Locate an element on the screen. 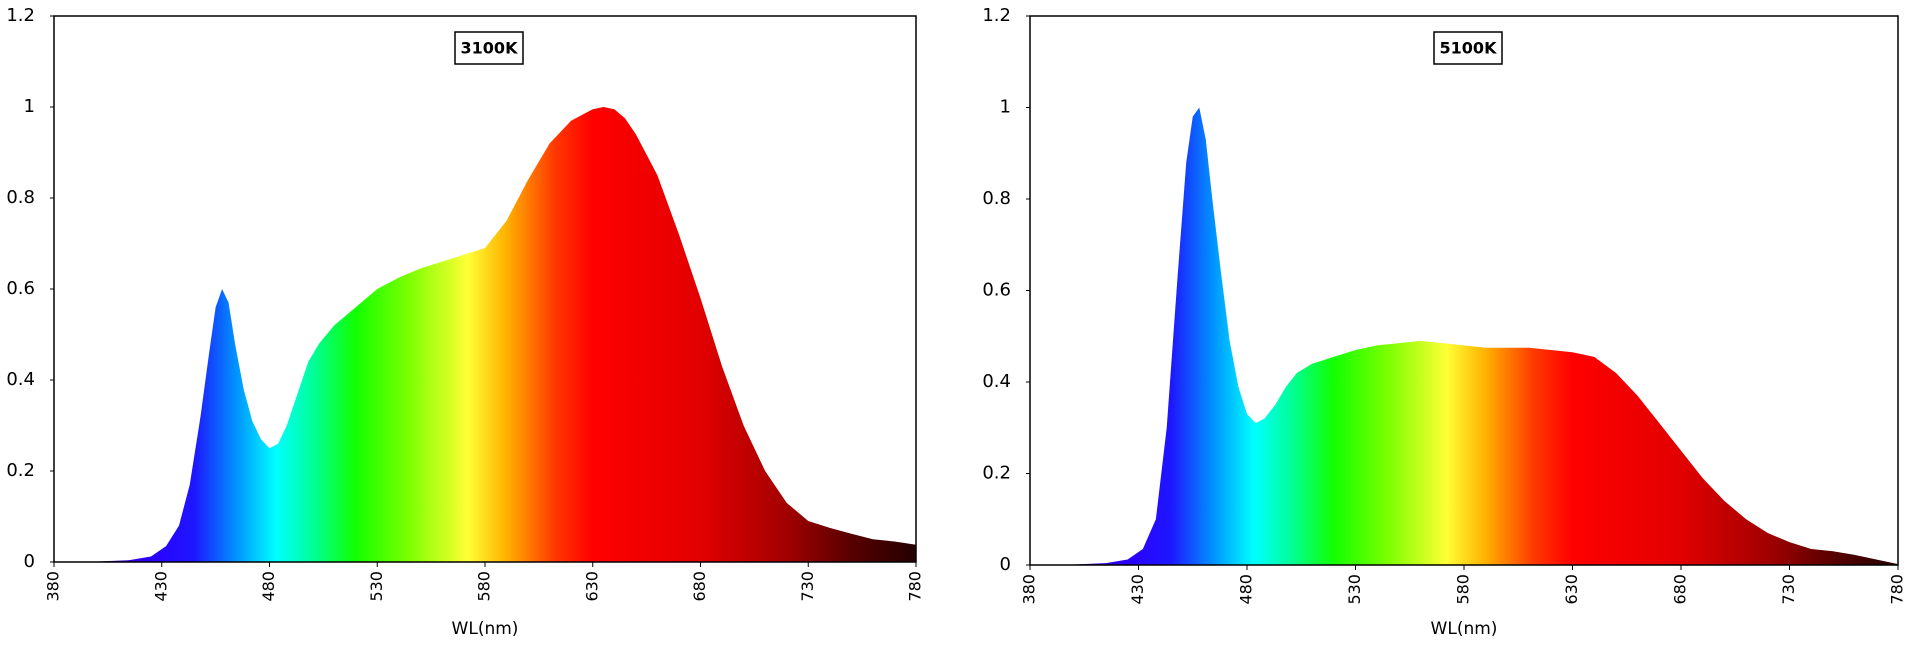 The width and height of the screenshot is (1920, 646). chart-title: 5100K is located at coordinates (1469, 48).